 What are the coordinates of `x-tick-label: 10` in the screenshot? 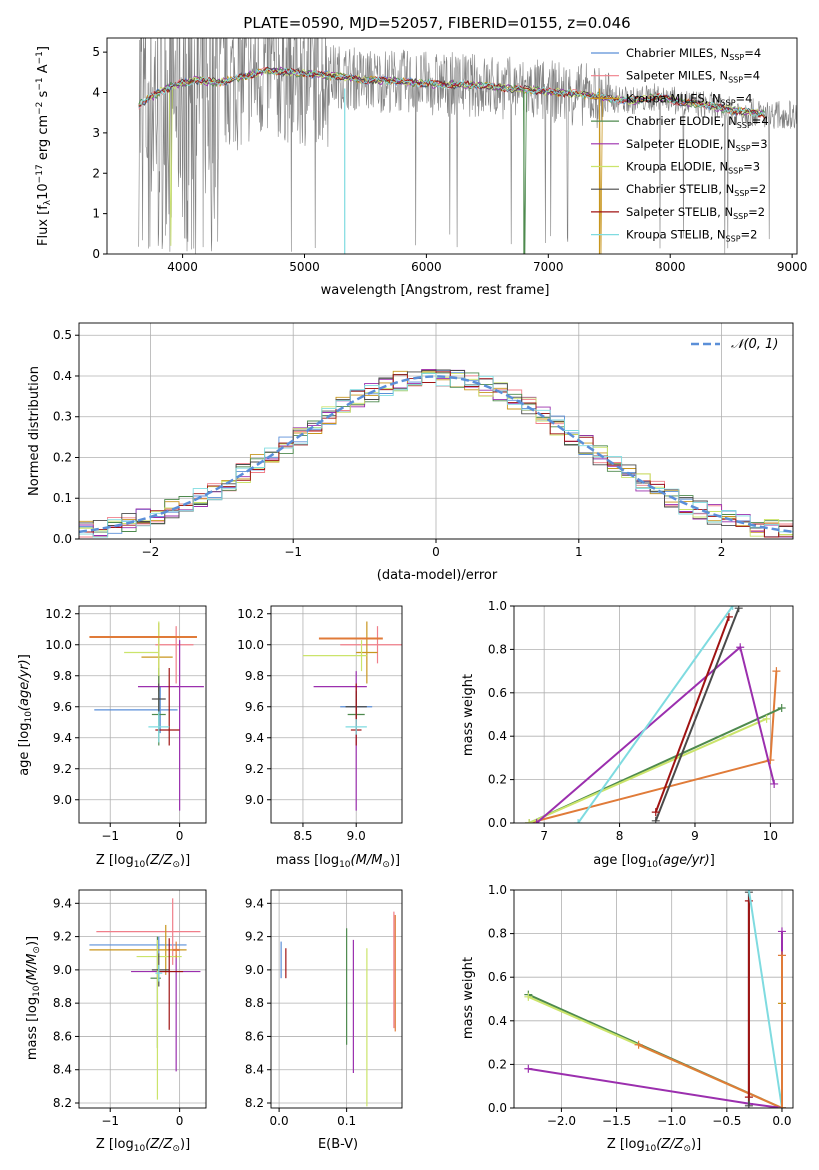 It's located at (770, 836).